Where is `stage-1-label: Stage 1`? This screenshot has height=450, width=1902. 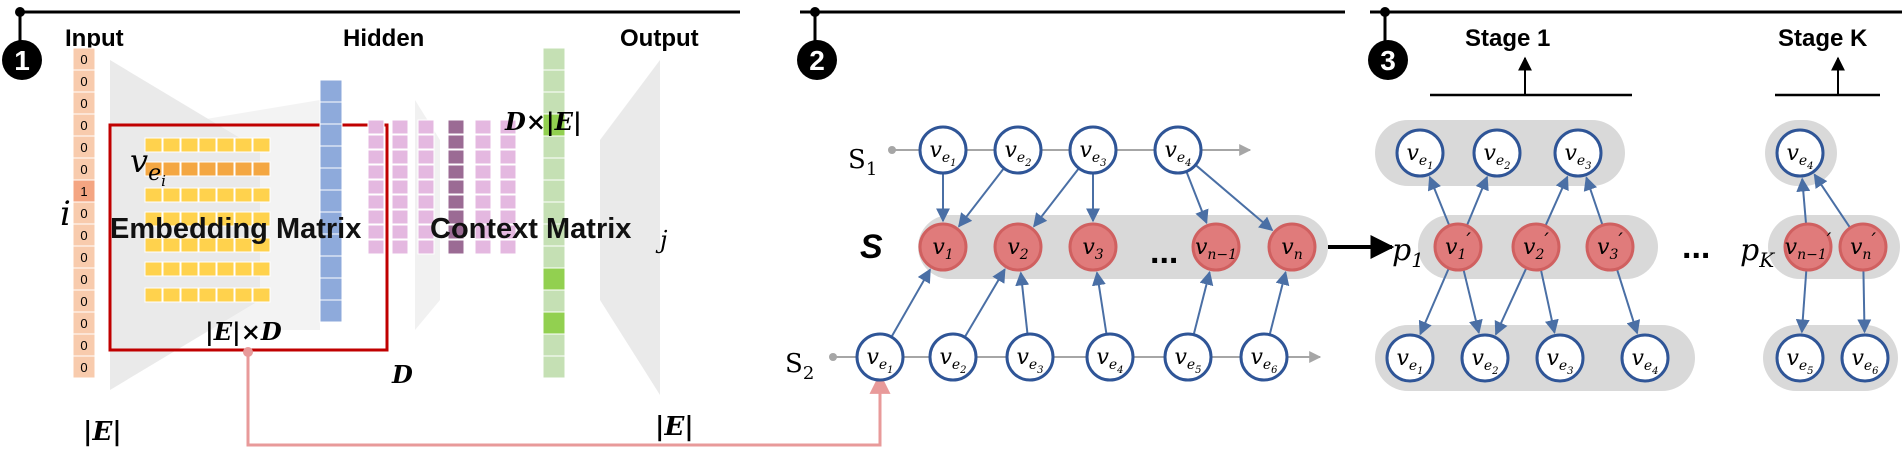 stage-1-label: Stage 1 is located at coordinates (1507, 38).